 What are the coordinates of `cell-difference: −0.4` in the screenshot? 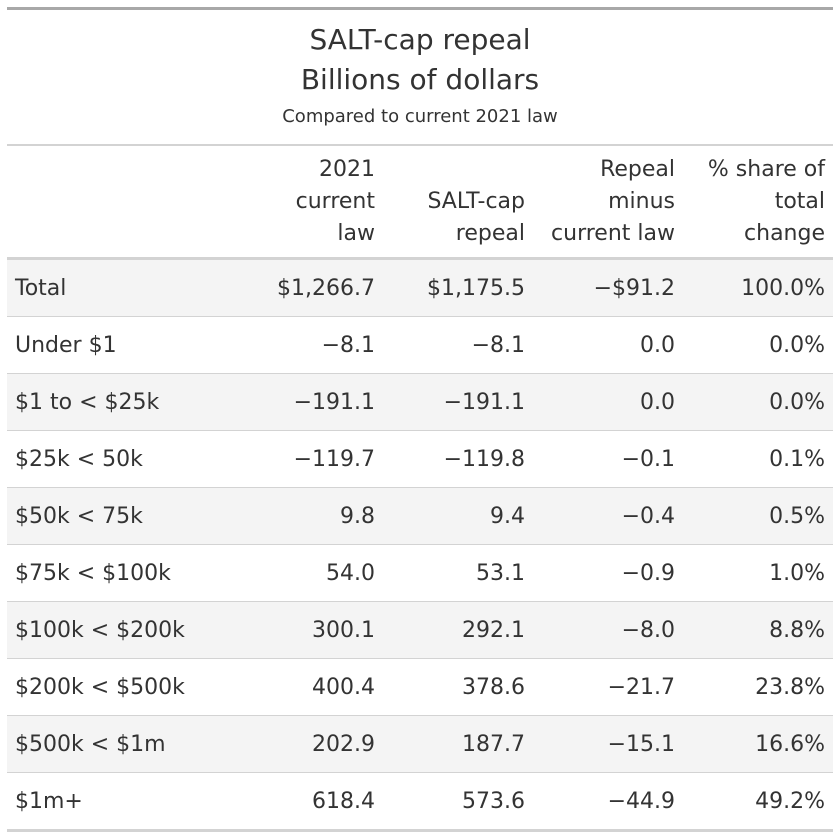 It's located at (608, 516).